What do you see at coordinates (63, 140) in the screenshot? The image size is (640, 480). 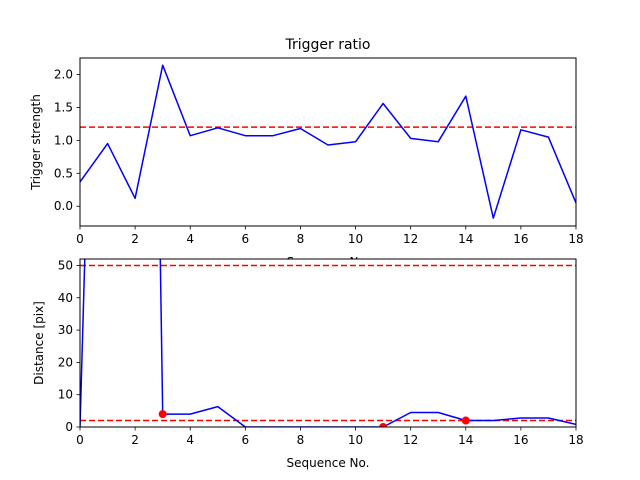 I see `y-tick-label: 1.0` at bounding box center [63, 140].